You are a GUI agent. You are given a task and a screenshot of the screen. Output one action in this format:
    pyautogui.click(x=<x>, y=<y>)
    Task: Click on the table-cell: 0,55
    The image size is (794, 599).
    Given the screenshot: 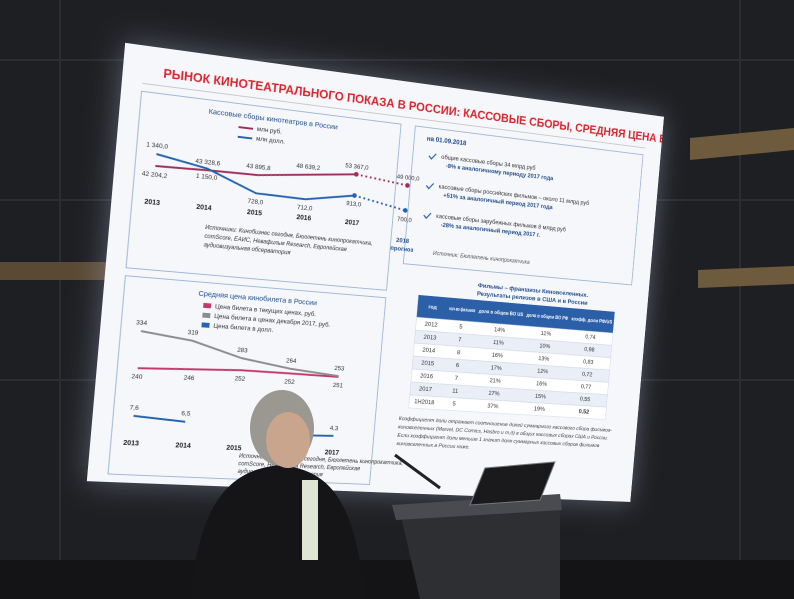 What is the action you would take?
    pyautogui.click(x=585, y=399)
    